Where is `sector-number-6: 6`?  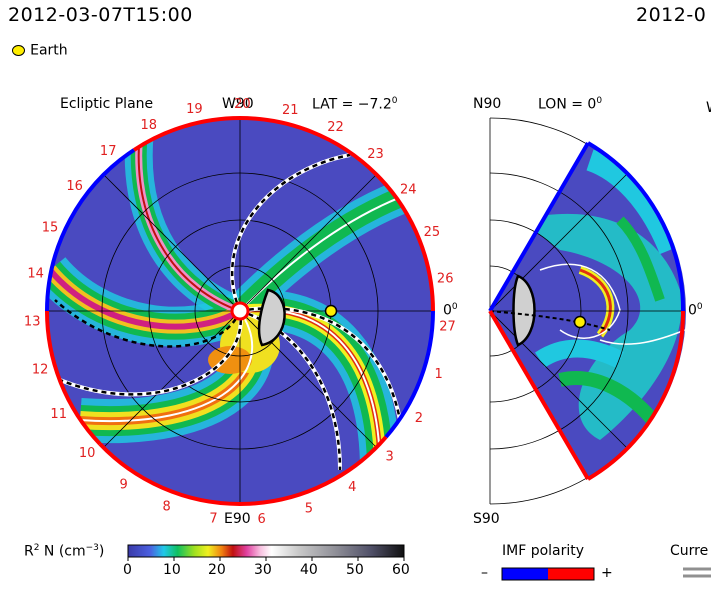 sector-number-6: 6 is located at coordinates (262, 519).